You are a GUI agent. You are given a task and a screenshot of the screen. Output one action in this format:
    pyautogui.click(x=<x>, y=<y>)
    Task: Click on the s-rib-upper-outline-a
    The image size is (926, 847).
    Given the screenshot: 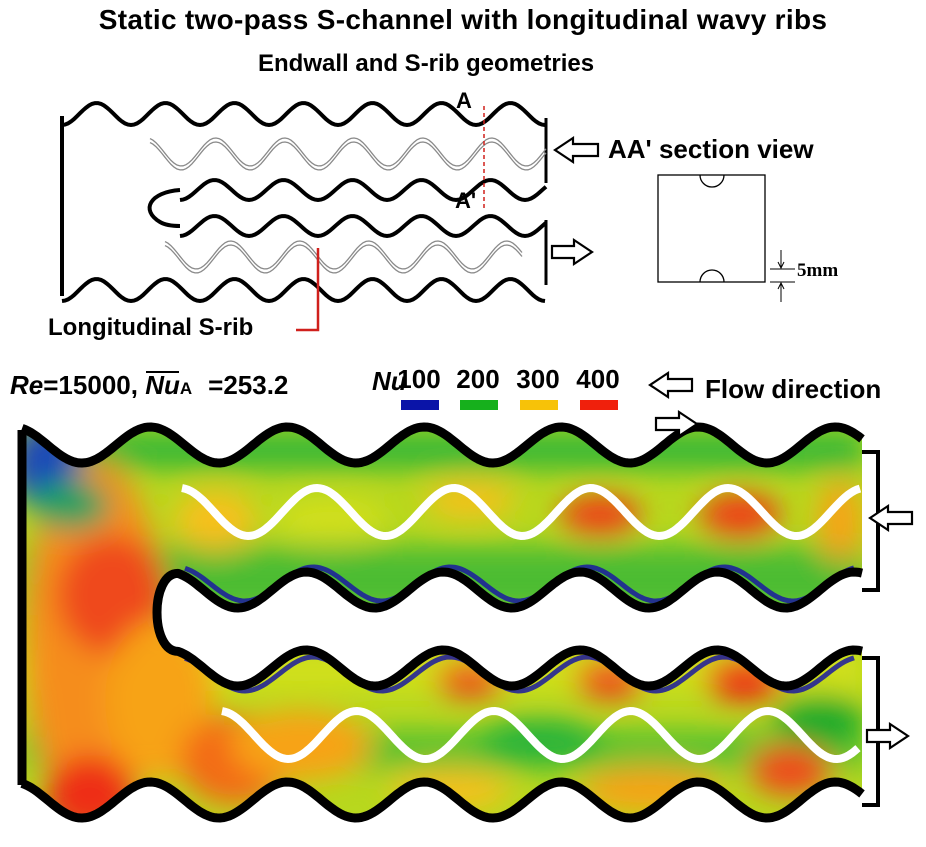 What is the action you would take?
    pyautogui.click(x=348, y=152)
    